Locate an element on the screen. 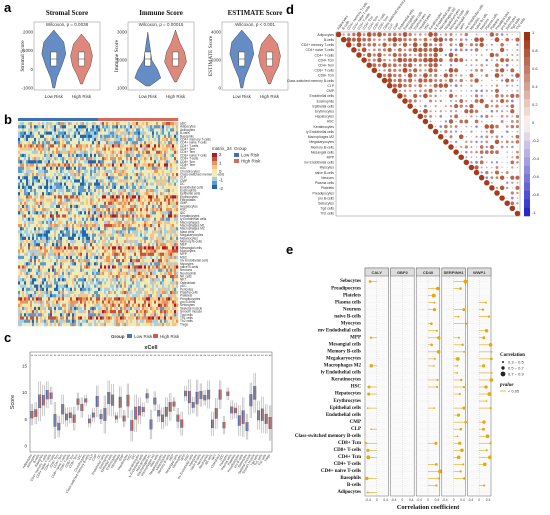 This screenshot has width=550, height=515. violin-low-risk is located at coordinates (54, 59).